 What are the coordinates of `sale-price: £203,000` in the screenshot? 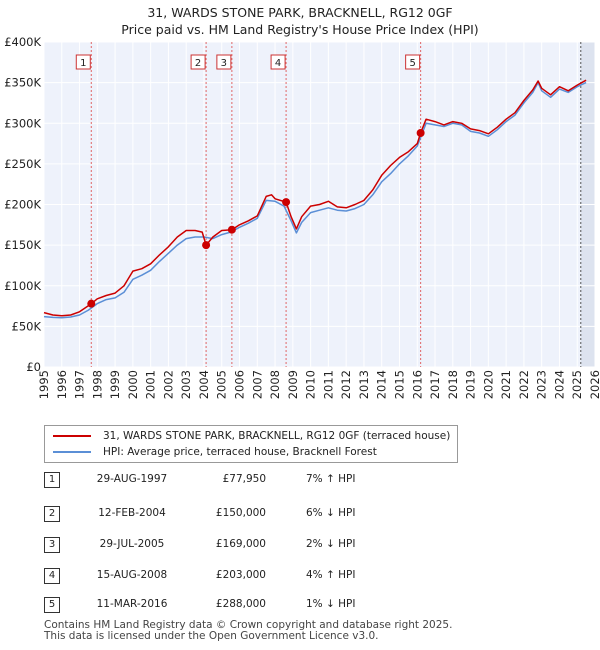 It's located at (240, 575).